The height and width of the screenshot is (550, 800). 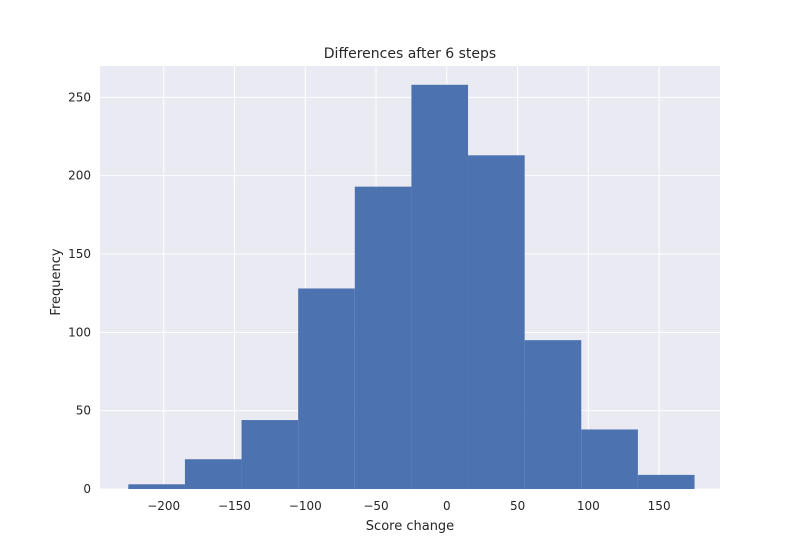 I want to click on y-tick-label-0: 0, so click(x=87, y=489).